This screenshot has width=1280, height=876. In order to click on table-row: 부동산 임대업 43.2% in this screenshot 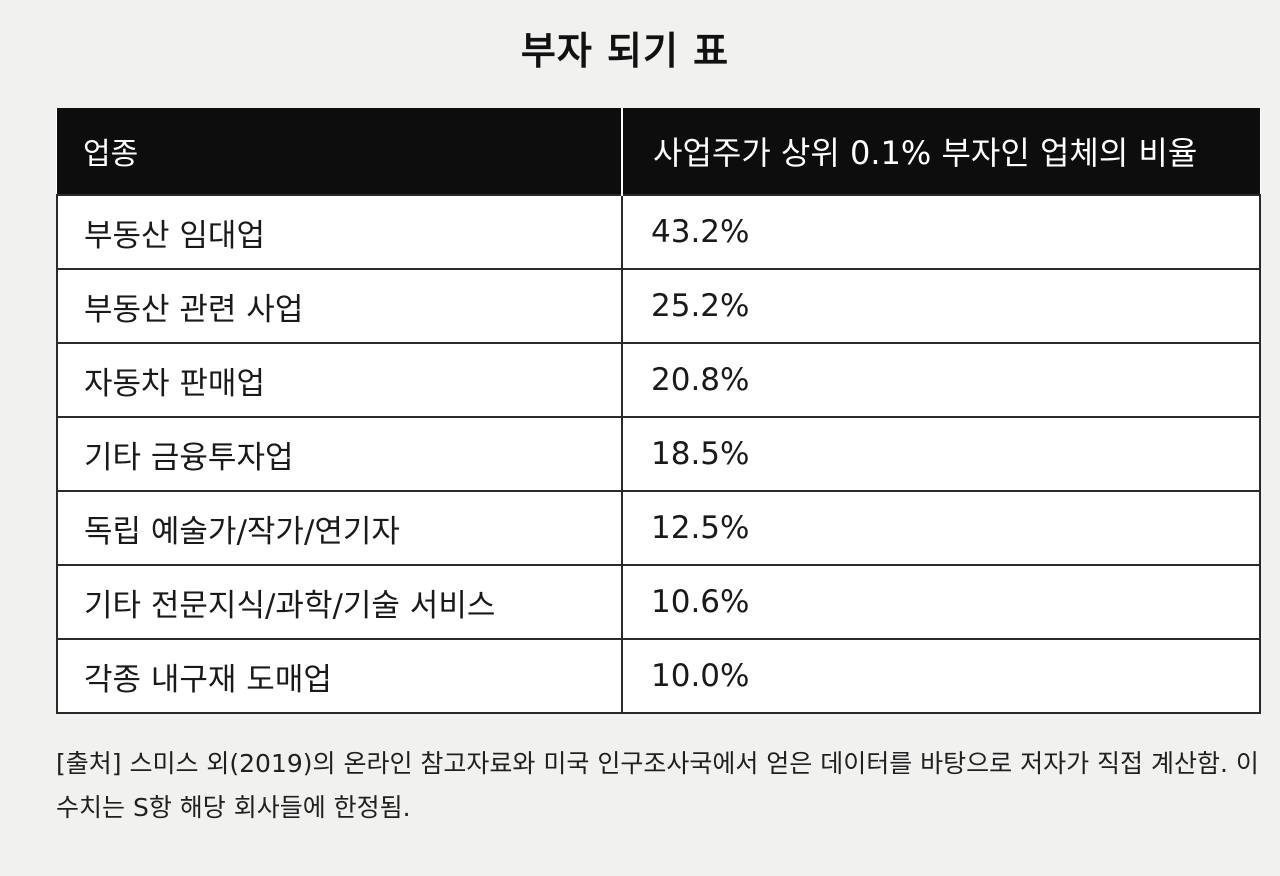, I will do `click(658, 232)`.